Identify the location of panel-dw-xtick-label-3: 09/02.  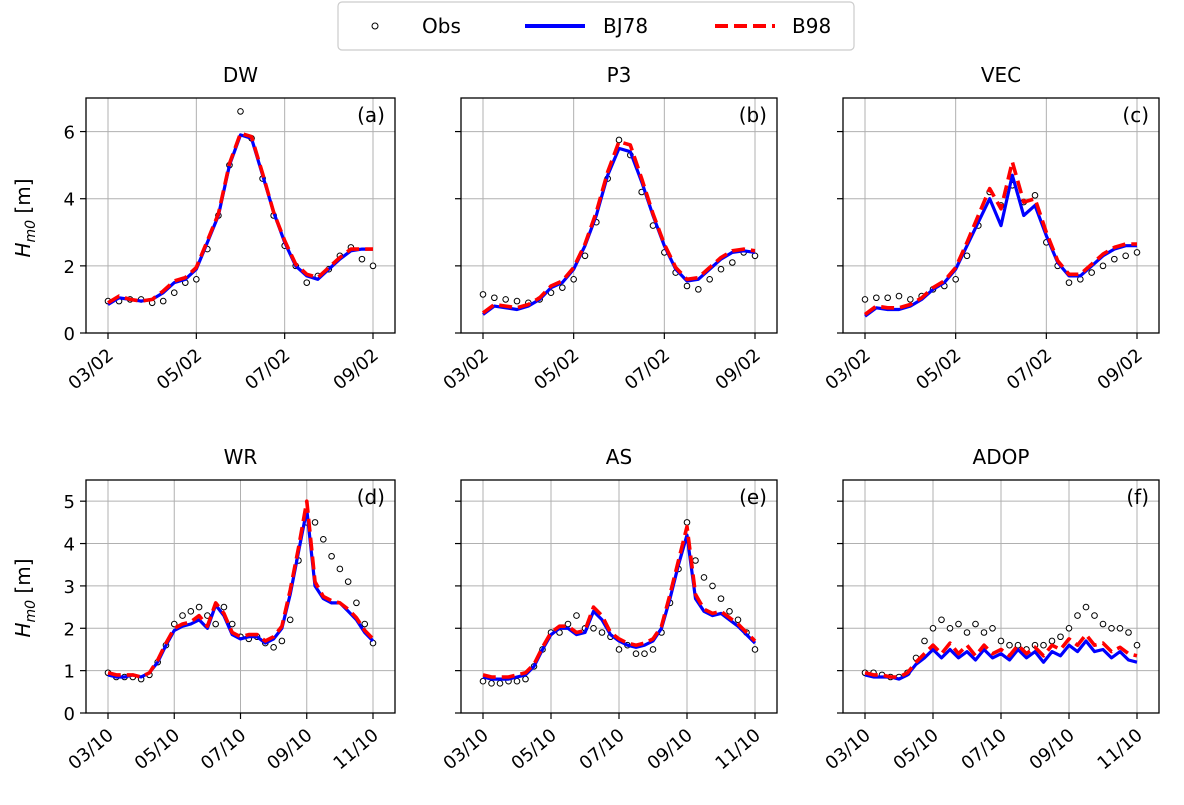
(356, 369).